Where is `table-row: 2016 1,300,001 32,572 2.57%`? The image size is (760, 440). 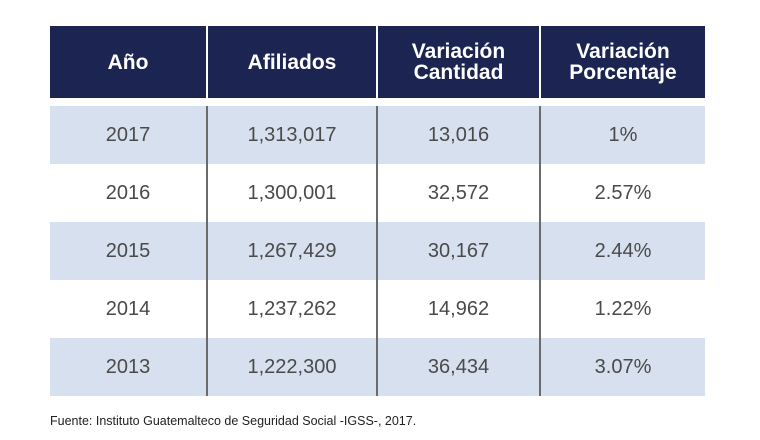
table-row: 2016 1,300,001 32,572 2.57% is located at coordinates (377, 193).